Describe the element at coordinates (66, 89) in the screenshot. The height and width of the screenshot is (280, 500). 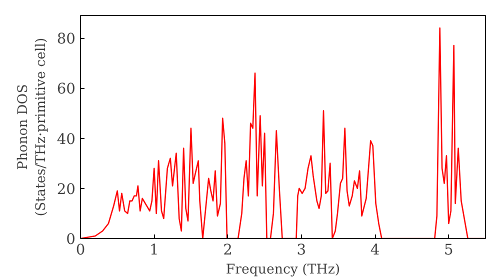
I see `y-tick-label: 60` at that location.